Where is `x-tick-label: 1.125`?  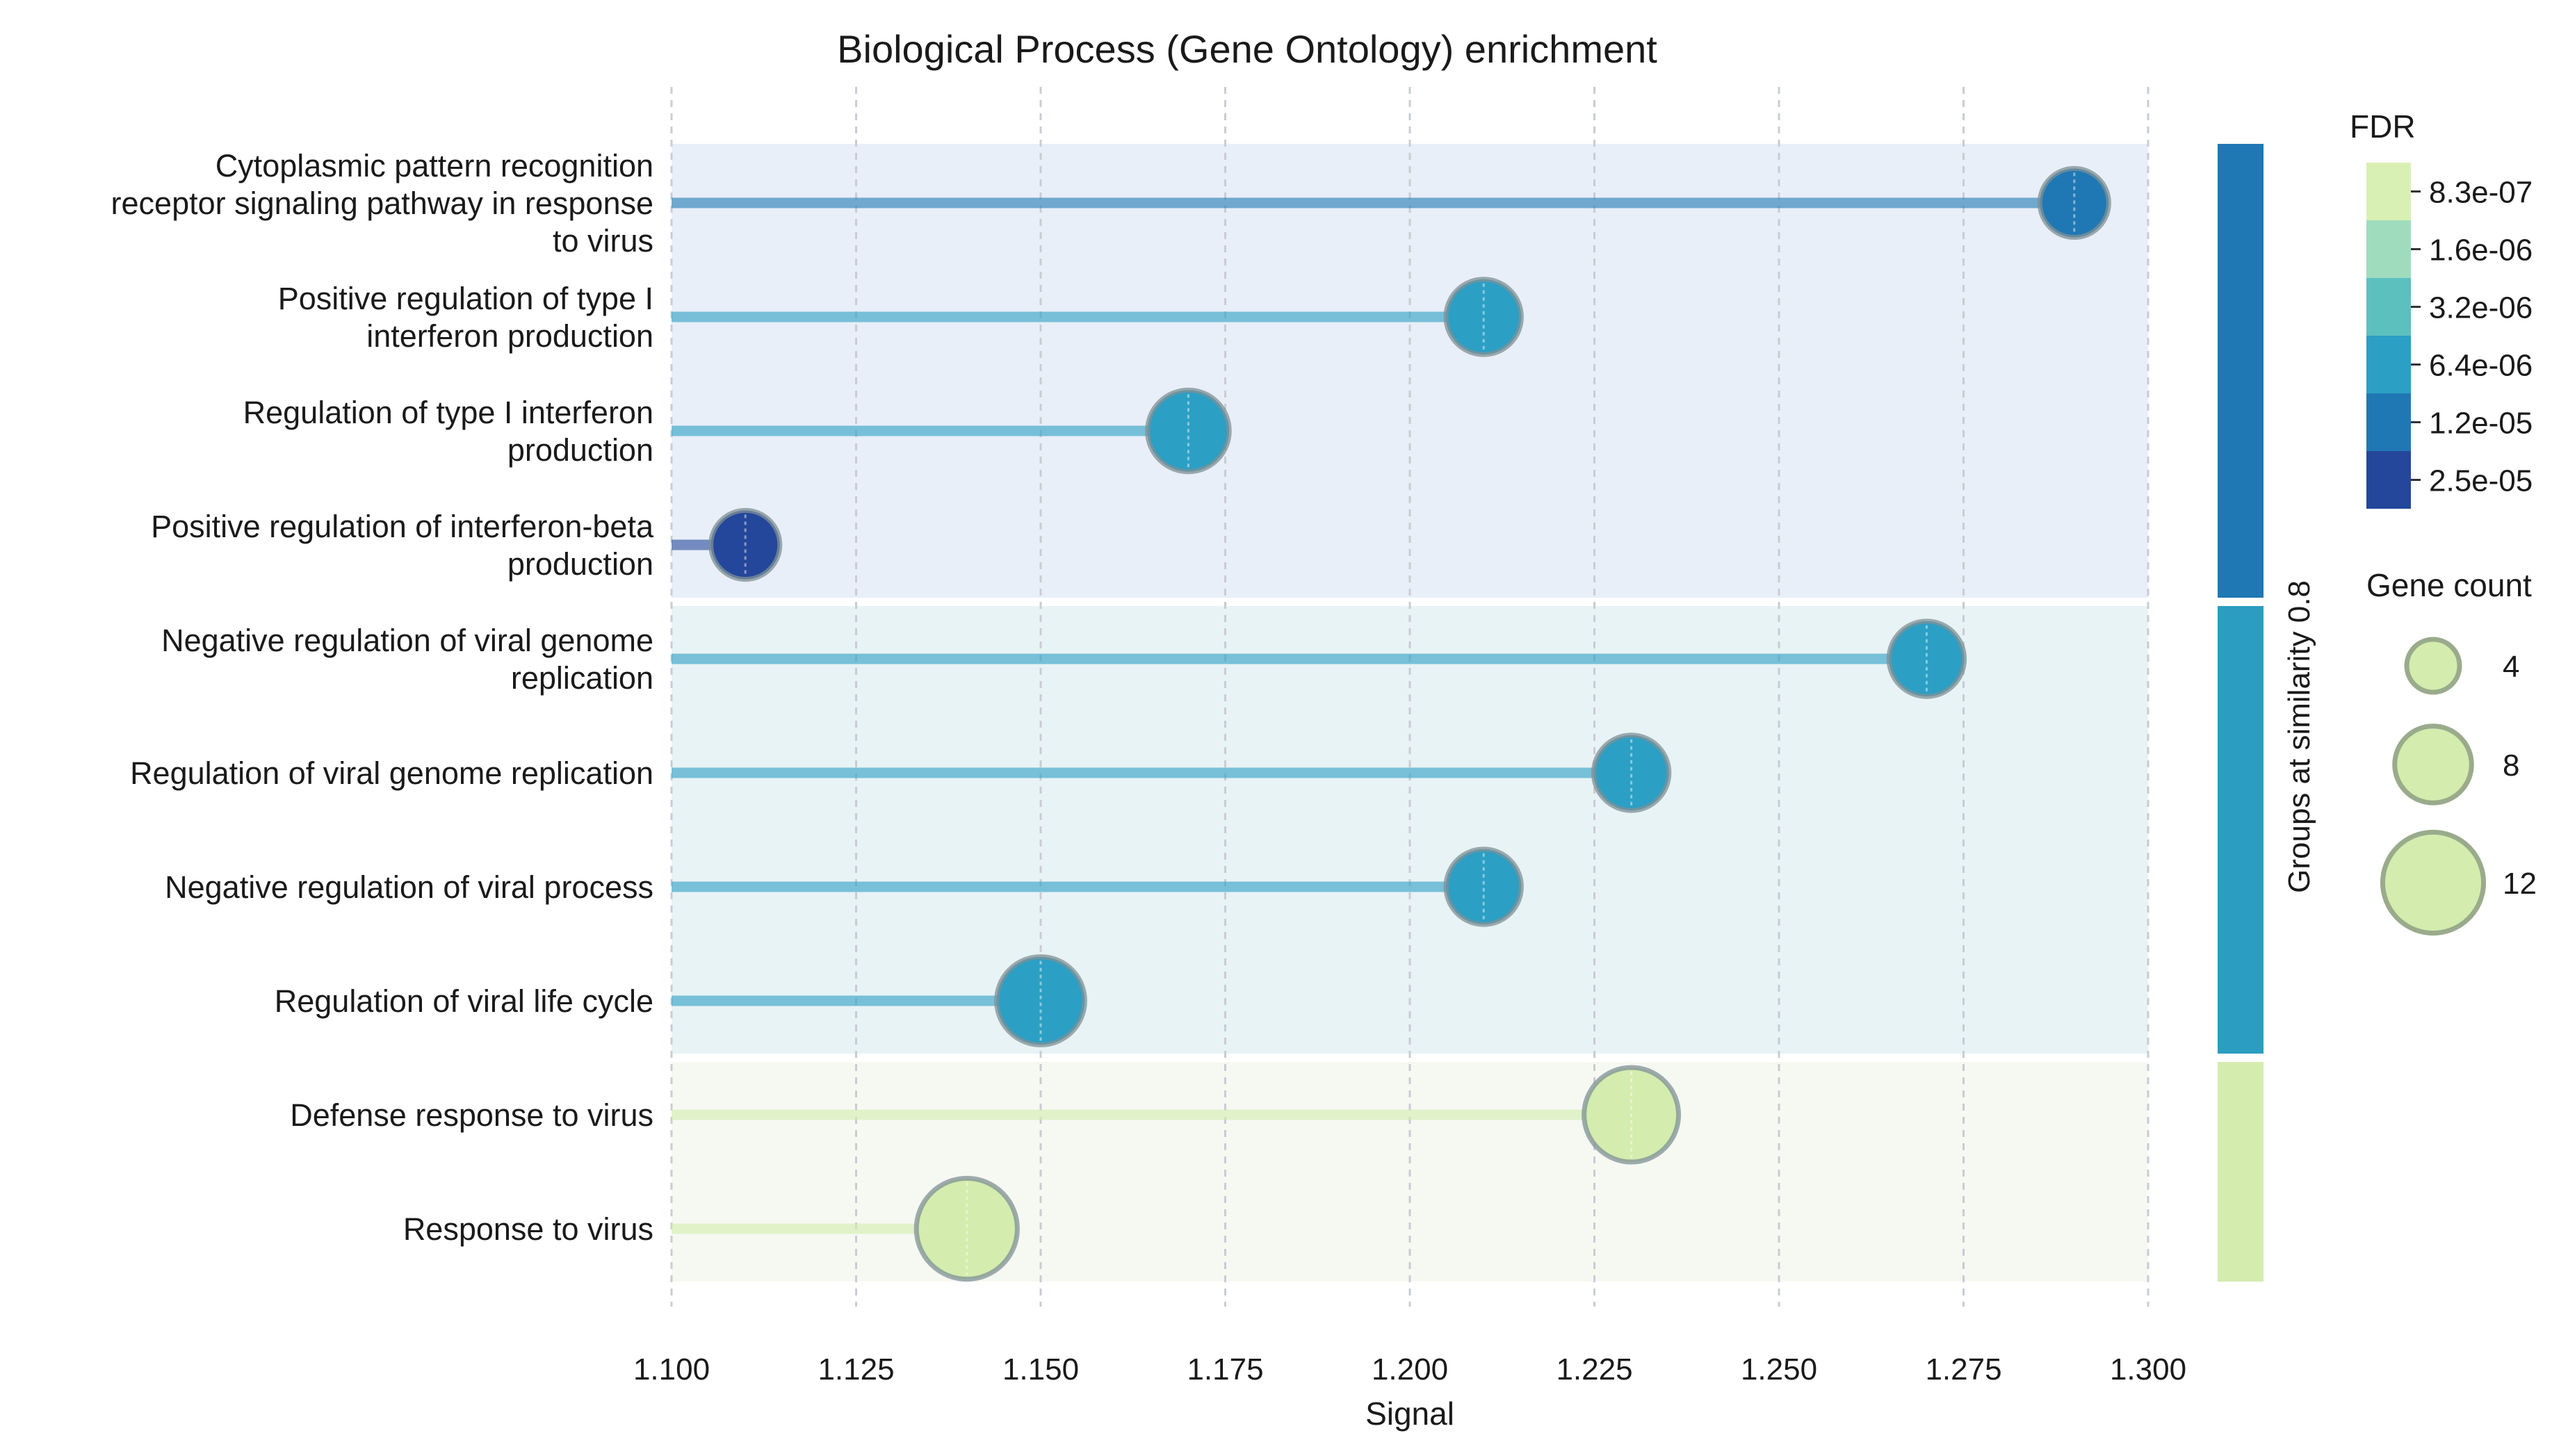
x-tick-label: 1.125 is located at coordinates (856, 1369).